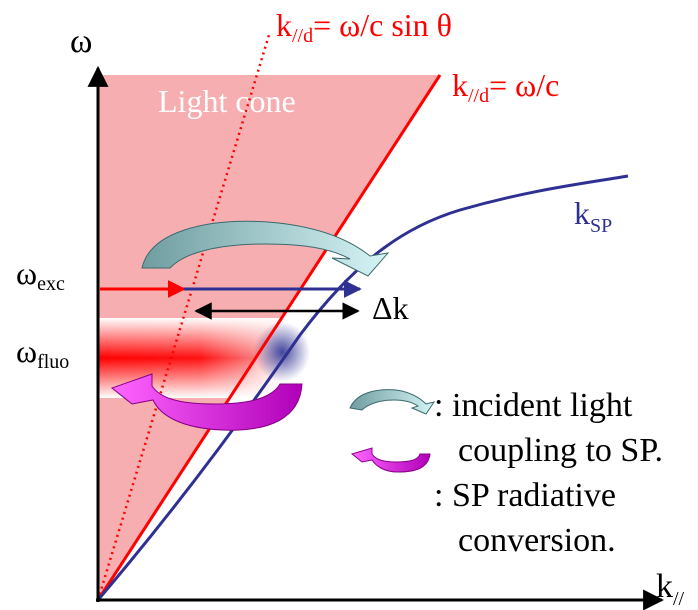 This screenshot has height=610, width=698. Describe the element at coordinates (390, 460) in the screenshot. I see `legend-radiative-arrow-icon` at that location.